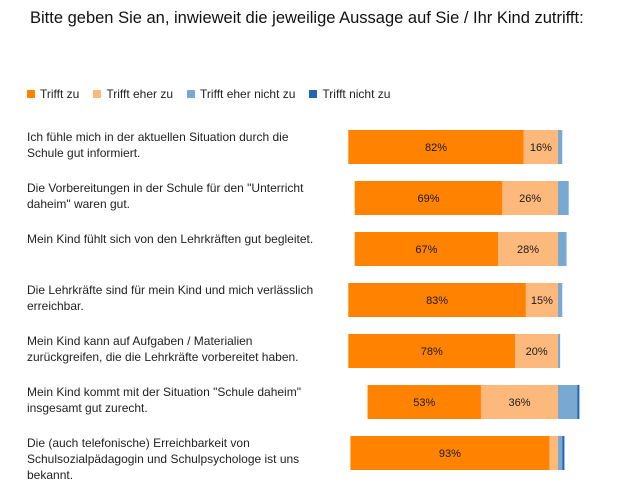 This screenshot has height=497, width=636. I want to click on data-label: 53%, so click(424, 403).